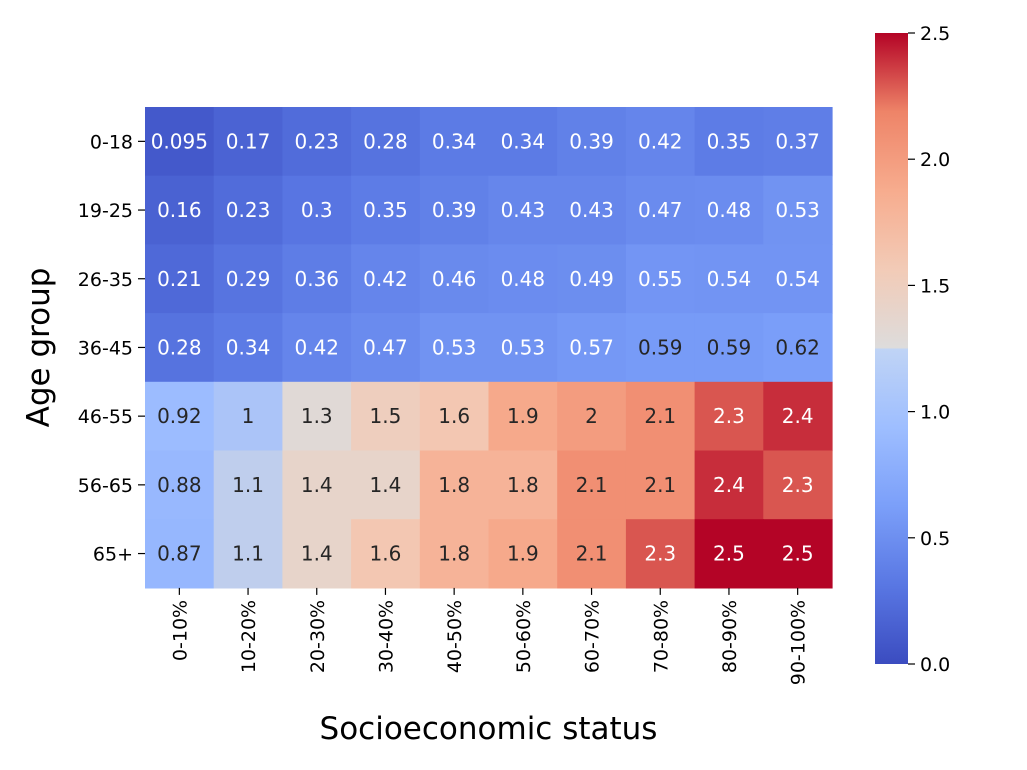  What do you see at coordinates (660, 279) in the screenshot?
I see `cell-value-label: 0.55` at bounding box center [660, 279].